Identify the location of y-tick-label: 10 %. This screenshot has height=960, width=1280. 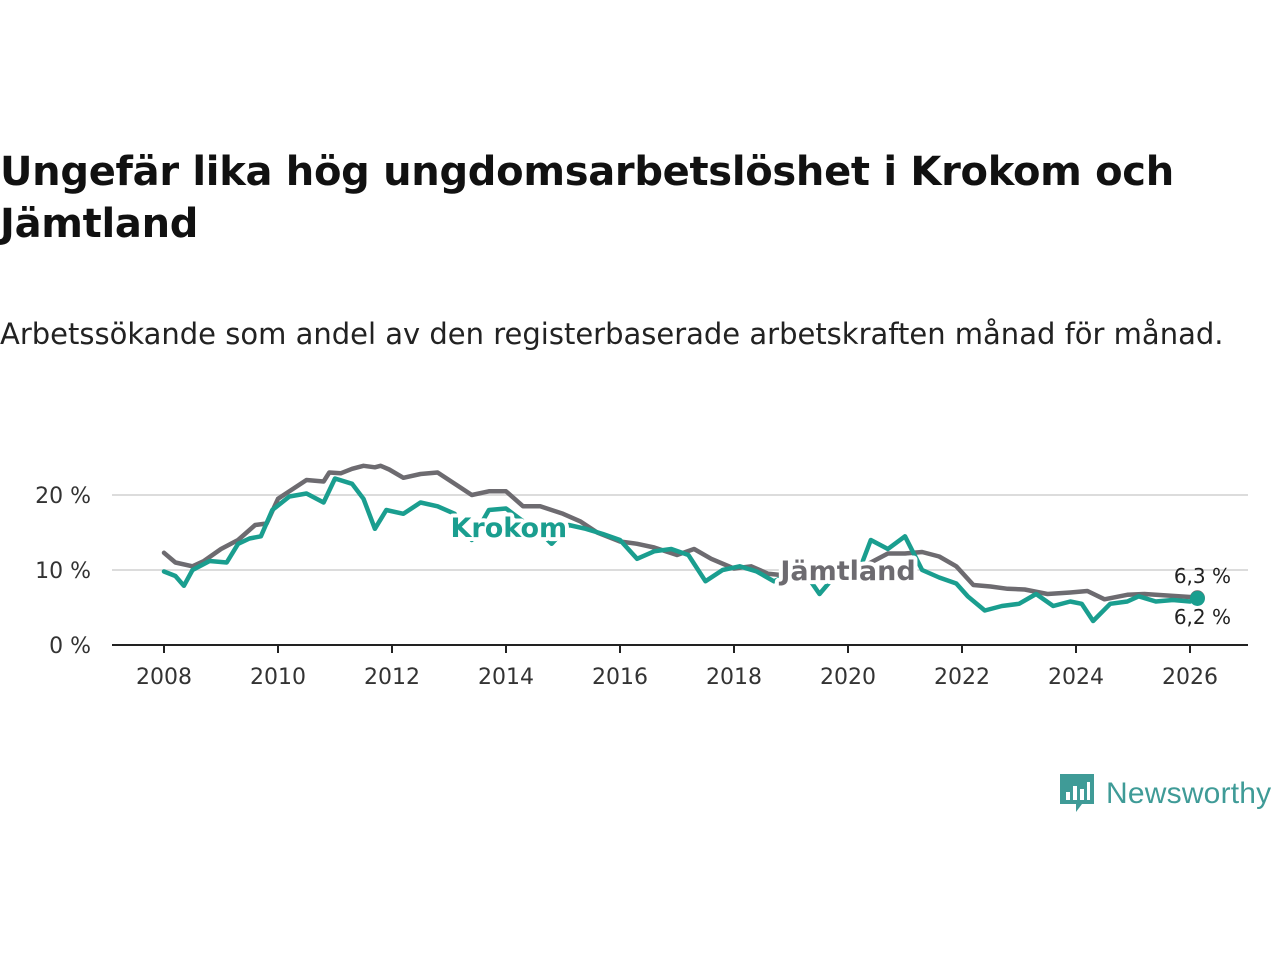
(63, 571).